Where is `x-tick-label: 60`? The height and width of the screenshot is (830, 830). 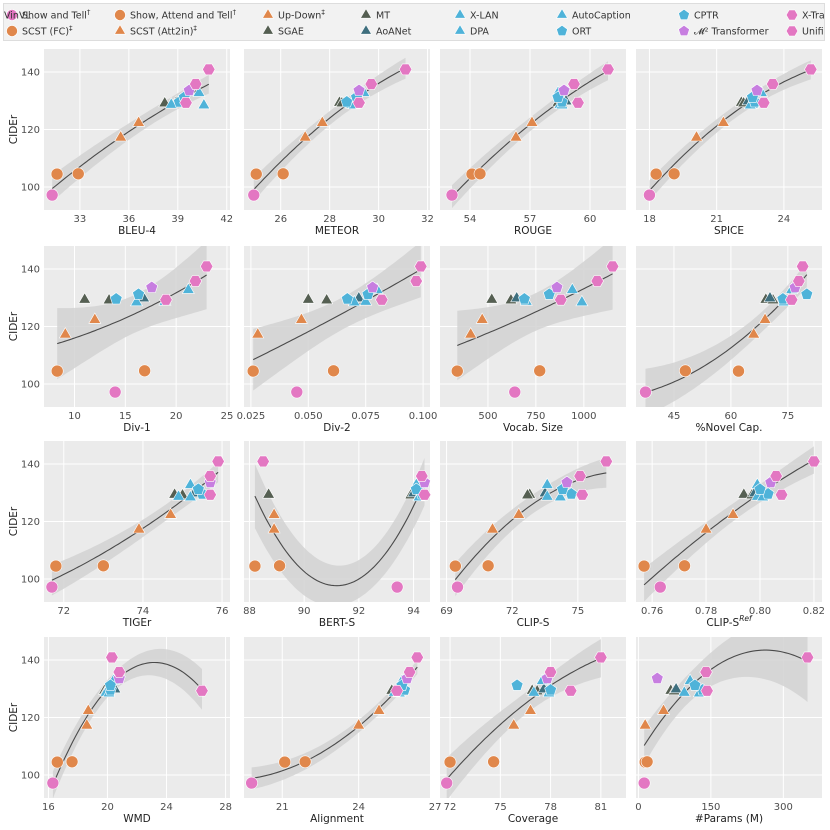
x-tick-label: 60 is located at coordinates (731, 416).